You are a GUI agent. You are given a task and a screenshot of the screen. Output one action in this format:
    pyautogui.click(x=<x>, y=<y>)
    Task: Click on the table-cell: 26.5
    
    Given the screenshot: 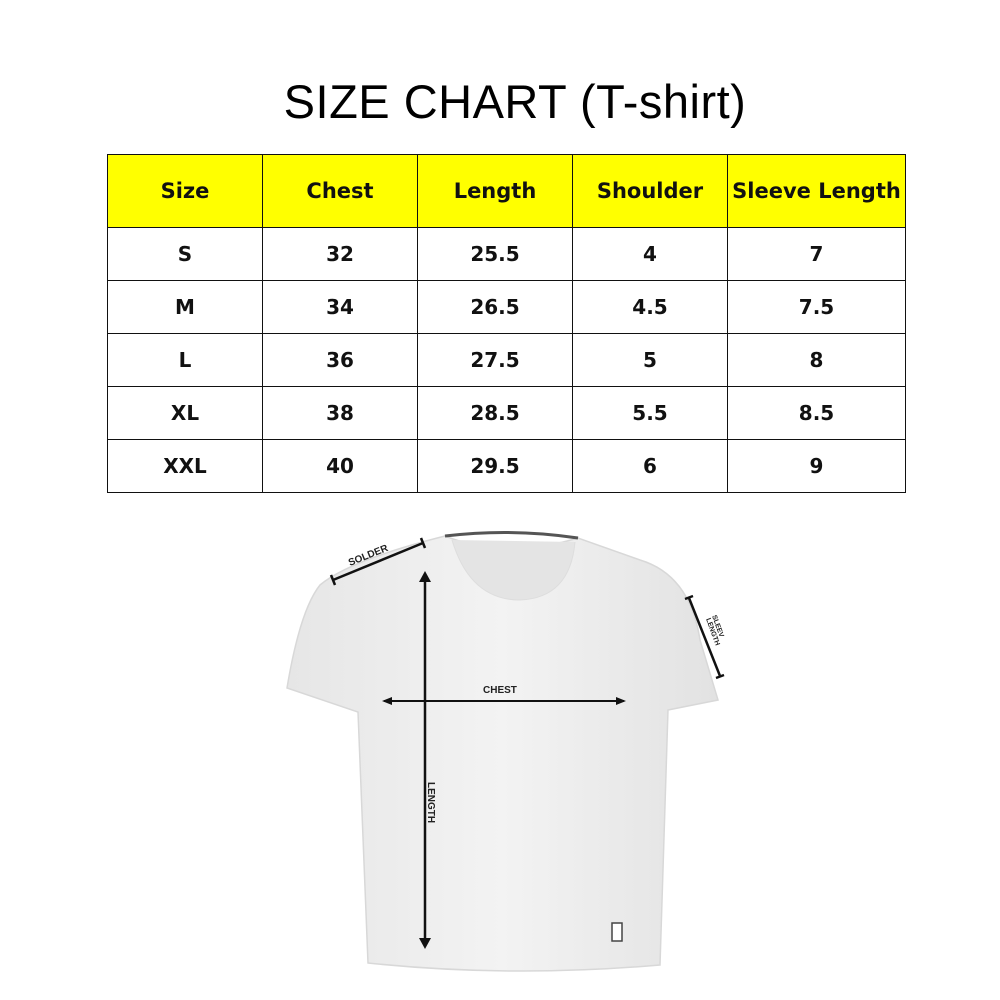 What is the action you would take?
    pyautogui.click(x=495, y=307)
    